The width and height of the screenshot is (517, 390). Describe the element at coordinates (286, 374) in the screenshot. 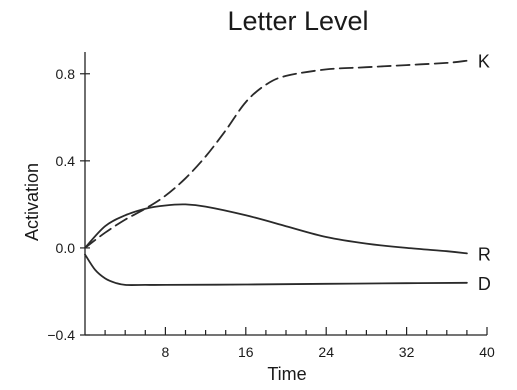

I see `x-axis-label: Time` at that location.